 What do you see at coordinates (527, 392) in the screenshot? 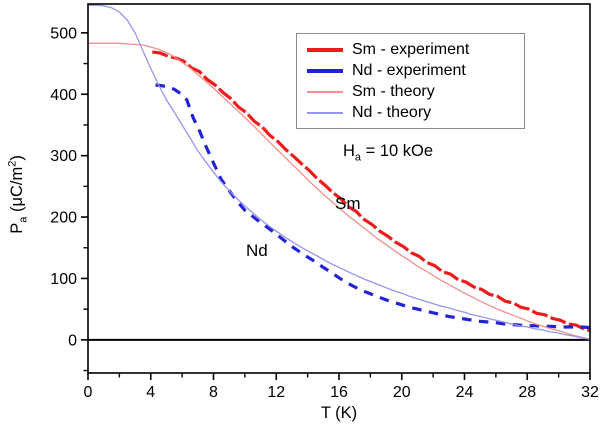
I see `x-tick-label: 28` at bounding box center [527, 392].